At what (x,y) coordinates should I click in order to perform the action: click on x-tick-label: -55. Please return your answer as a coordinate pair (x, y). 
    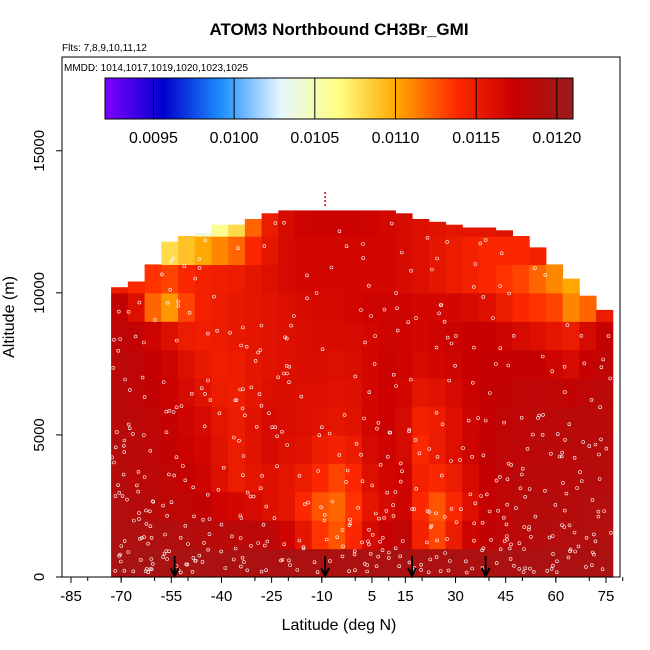
    Looking at the image, I should click on (171, 596).